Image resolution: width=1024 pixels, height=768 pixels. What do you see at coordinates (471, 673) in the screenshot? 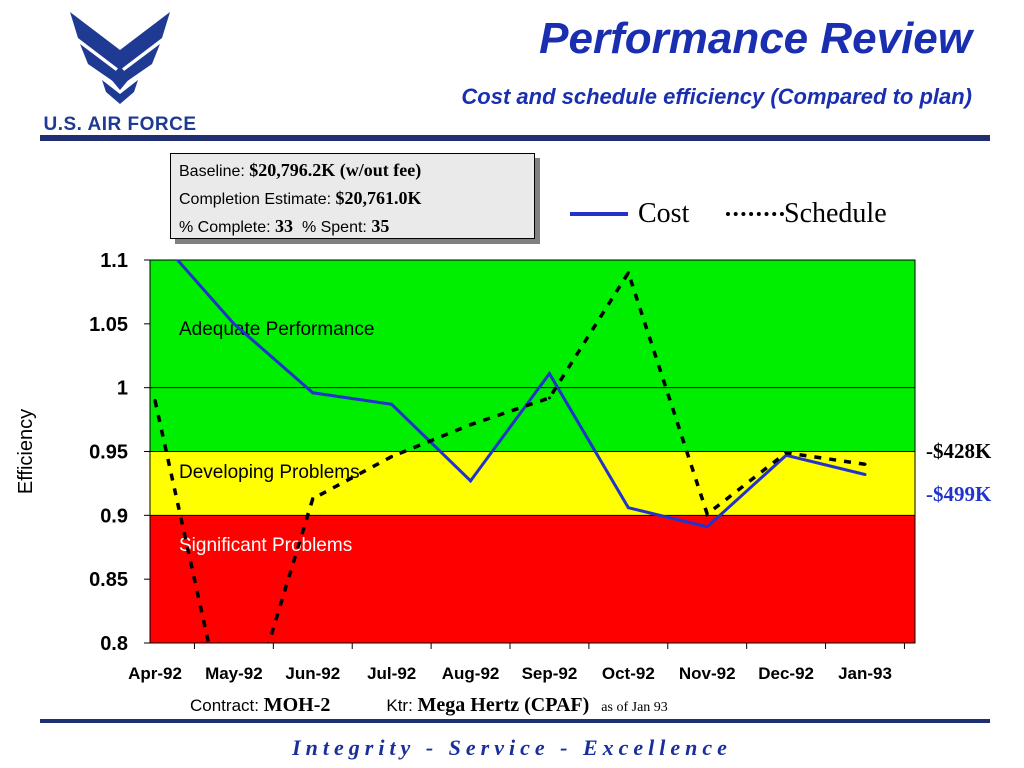
I see `x-tick-label-4: Aug-92` at bounding box center [471, 673].